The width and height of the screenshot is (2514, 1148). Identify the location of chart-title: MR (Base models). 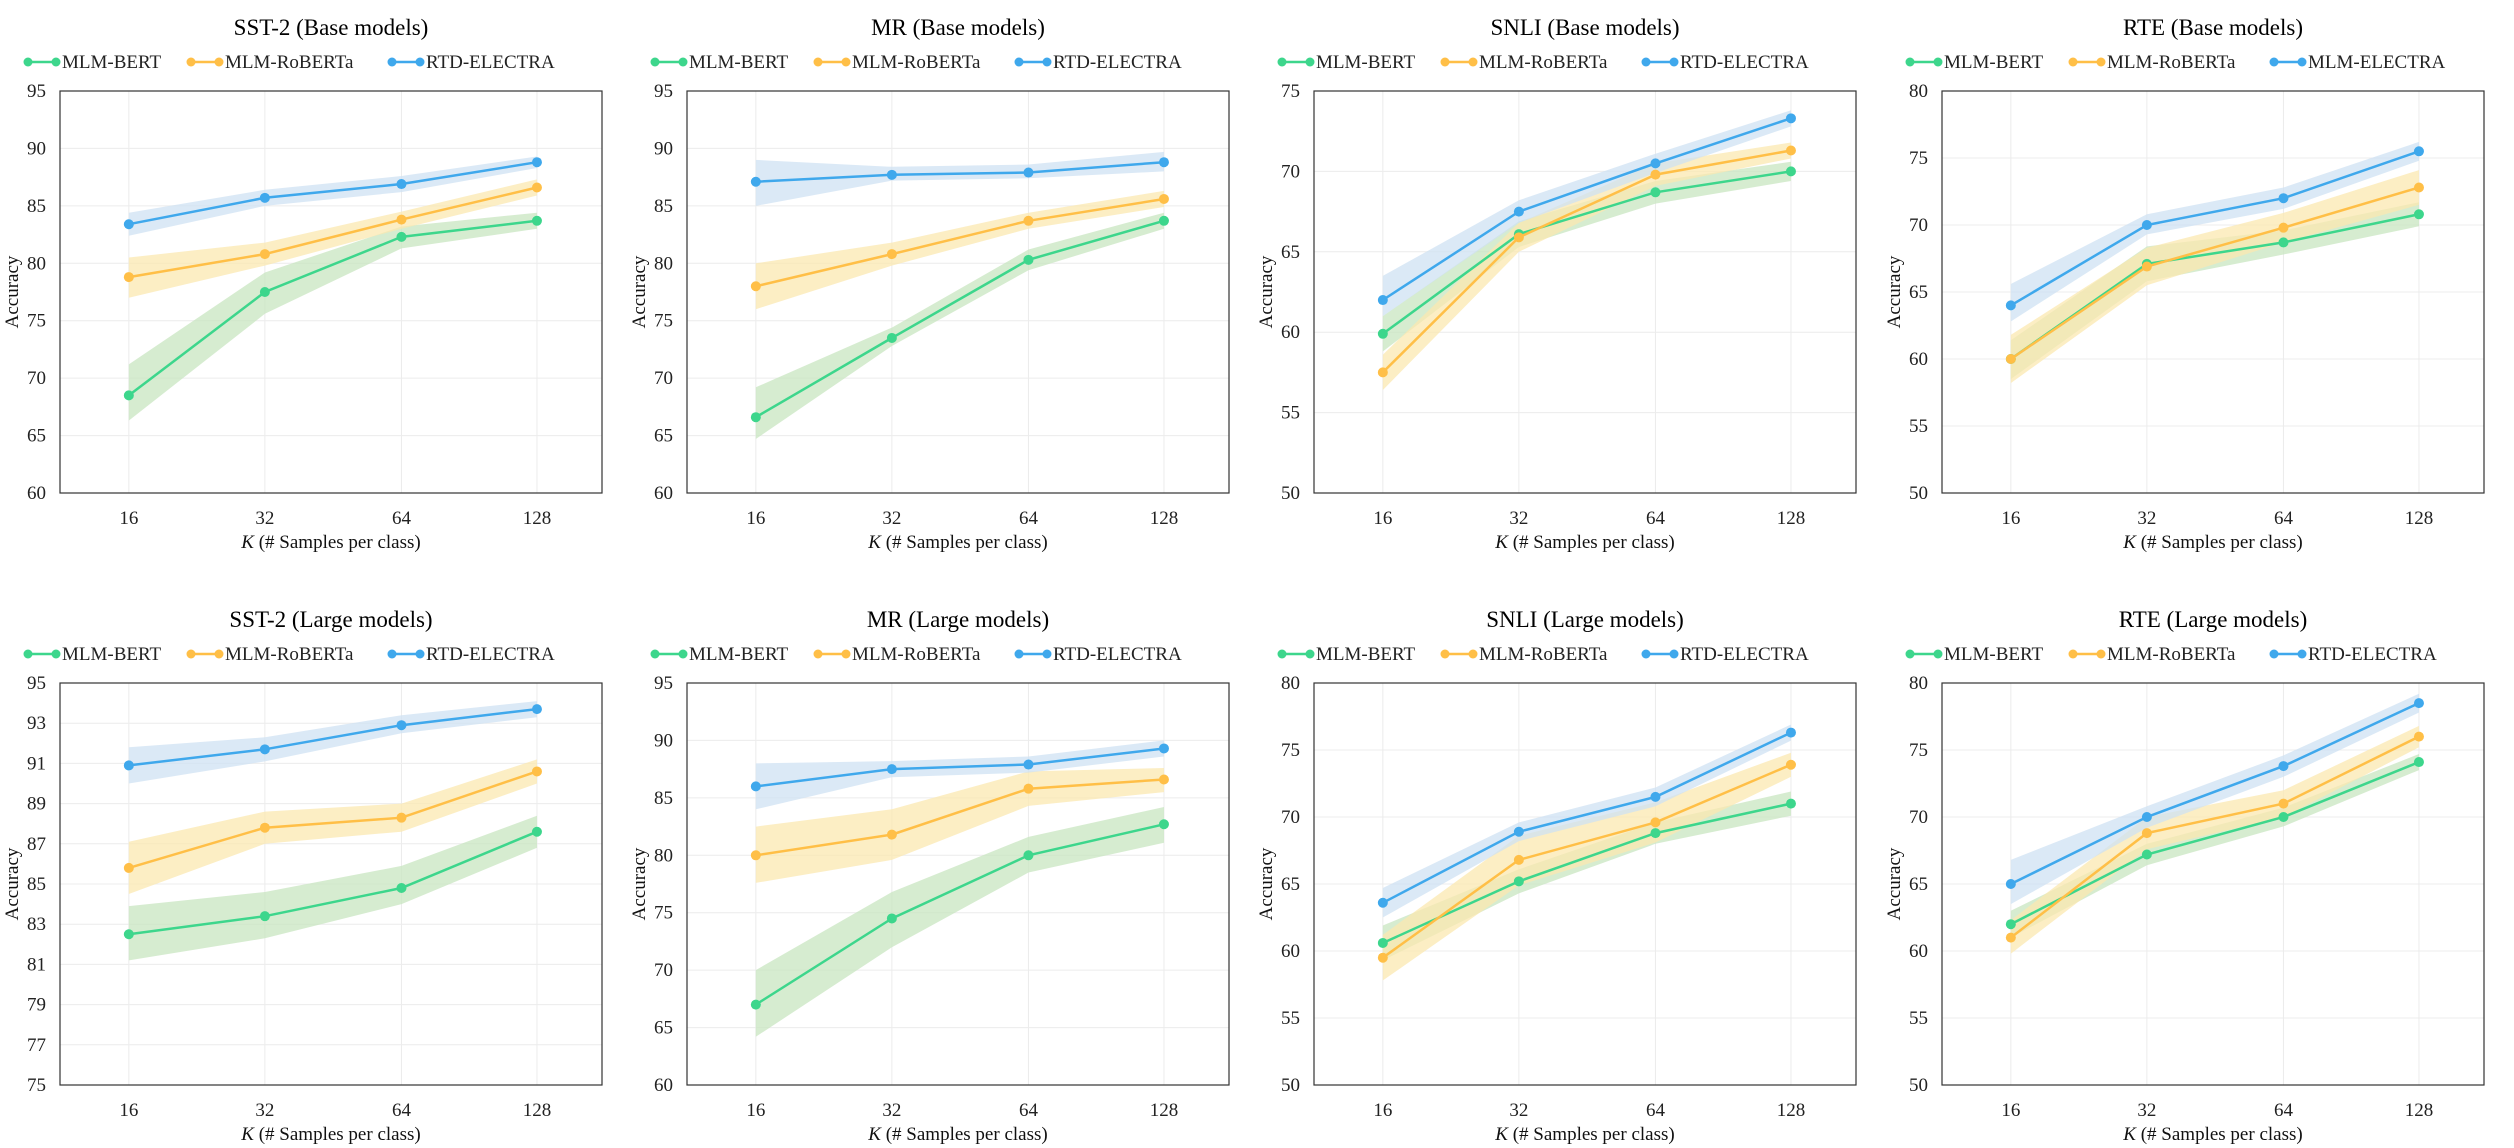
(958, 27).